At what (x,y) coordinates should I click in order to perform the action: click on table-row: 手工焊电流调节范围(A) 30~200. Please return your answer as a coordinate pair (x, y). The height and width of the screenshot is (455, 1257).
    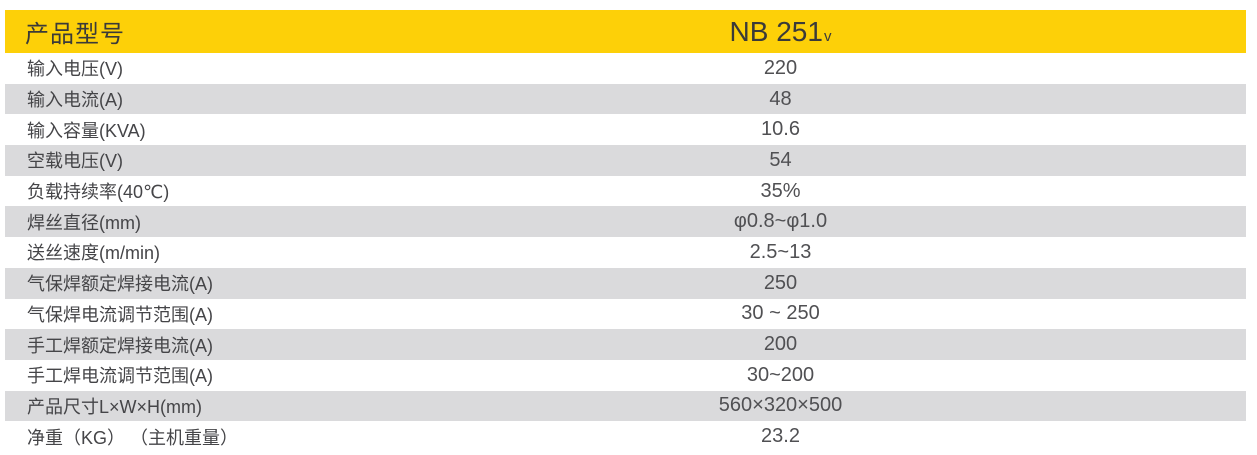
    Looking at the image, I should click on (625, 375).